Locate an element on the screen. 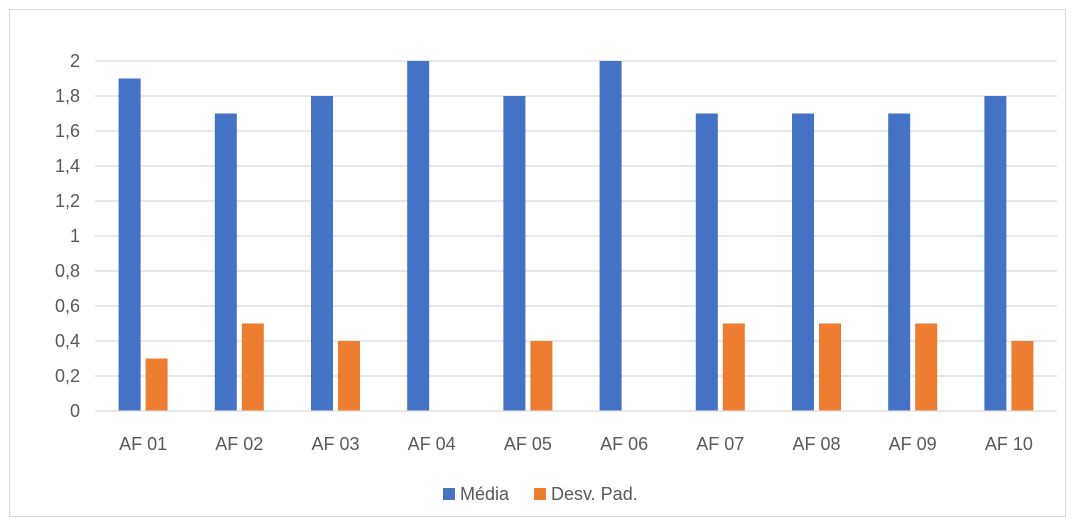  y-tick-label: 0,8 is located at coordinates (67, 271).